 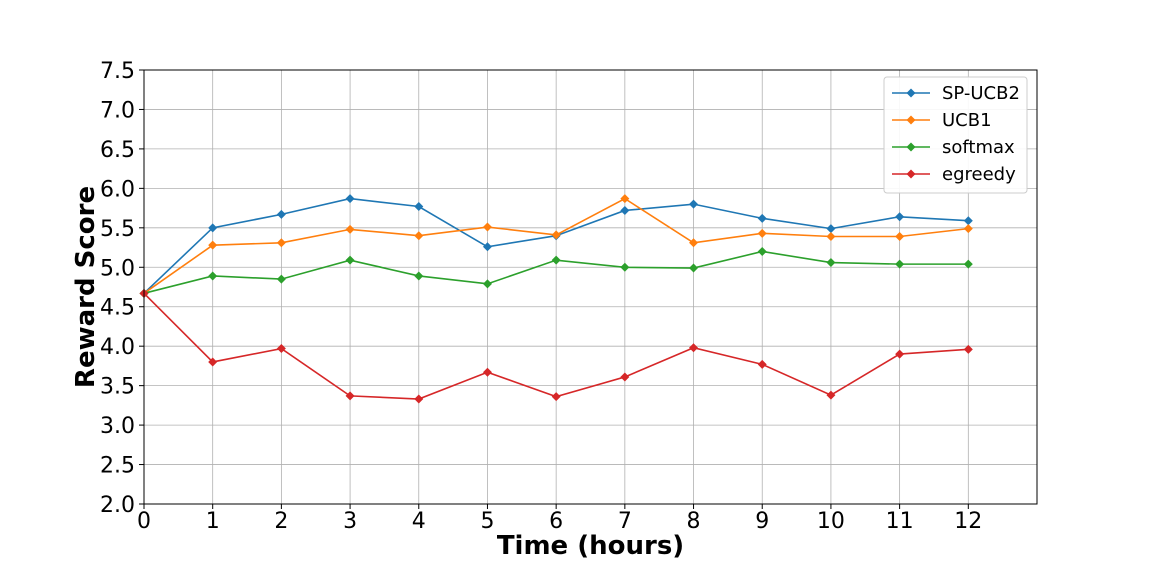 I want to click on y-tick-label: 7.5, so click(x=117, y=71).